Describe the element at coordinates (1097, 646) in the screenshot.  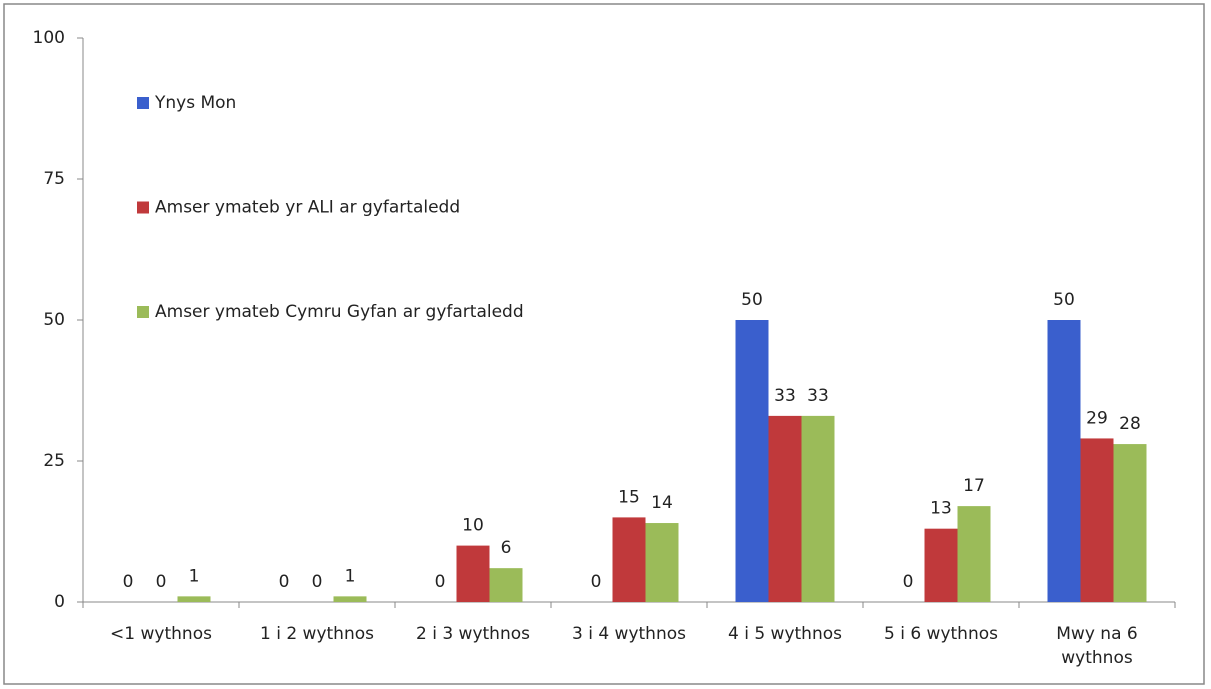
I see `x-tick-label: Mwy na 6 wythnos` at that location.